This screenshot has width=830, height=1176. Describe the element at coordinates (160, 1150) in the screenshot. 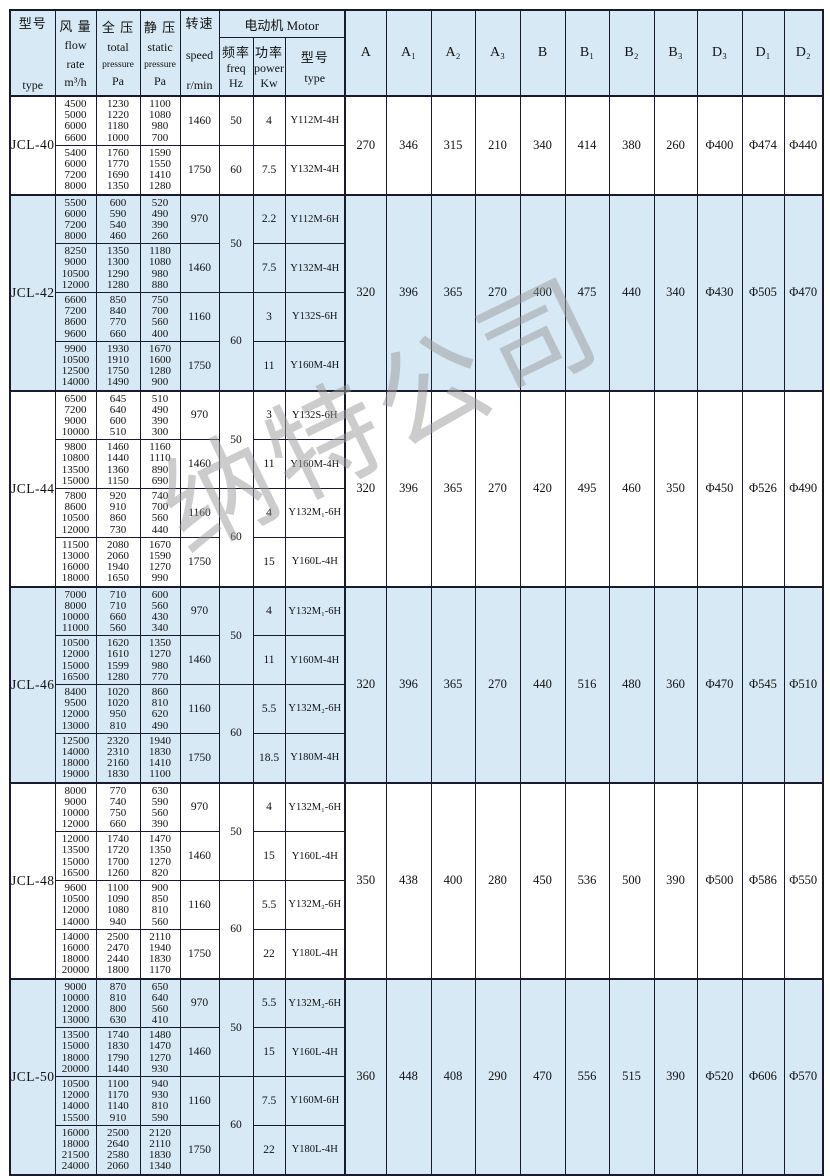

I see `static-values: 2120 2110 1830 1340` at that location.